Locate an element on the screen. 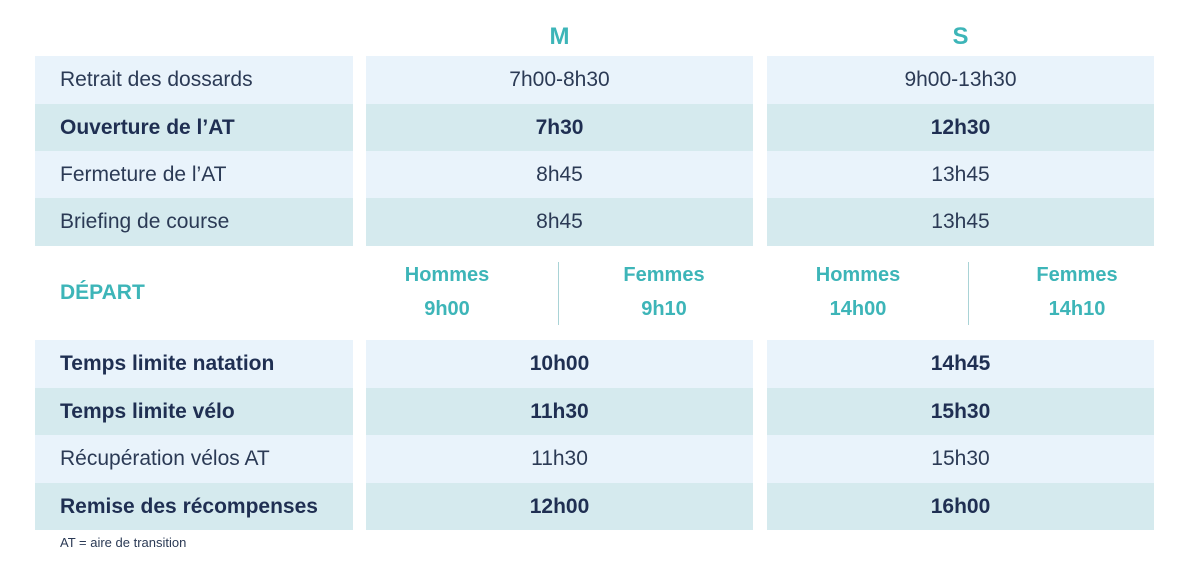  row-value-remise-m: 12h00 is located at coordinates (559, 506).